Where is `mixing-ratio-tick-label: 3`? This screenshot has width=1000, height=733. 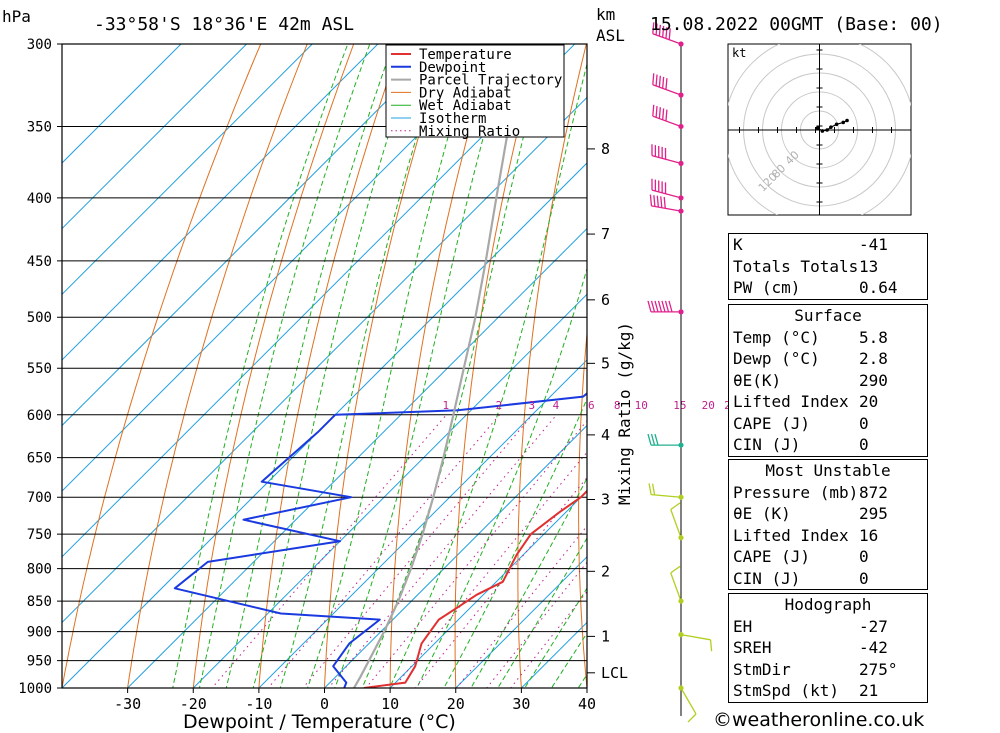 mixing-ratio-tick-label: 3 is located at coordinates (531, 405).